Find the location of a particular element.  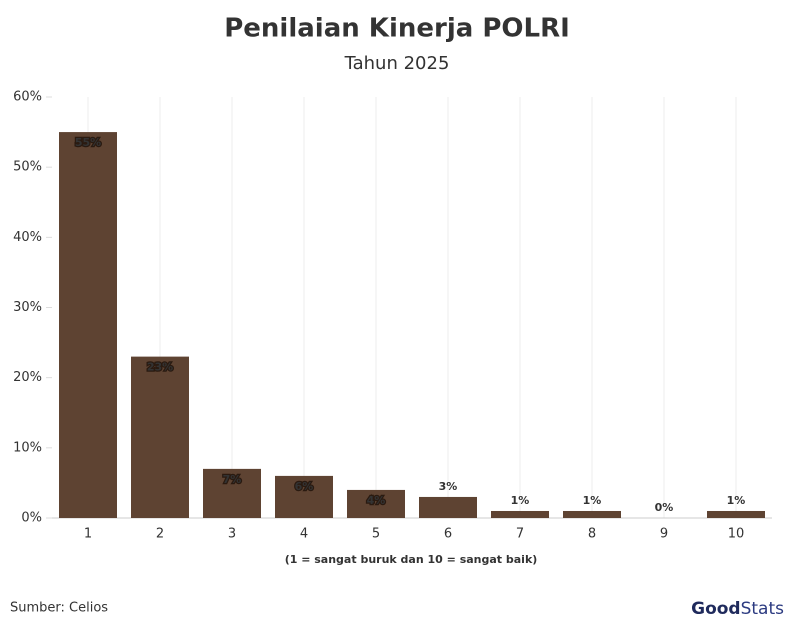

logo-part: Good is located at coordinates (715, 609).